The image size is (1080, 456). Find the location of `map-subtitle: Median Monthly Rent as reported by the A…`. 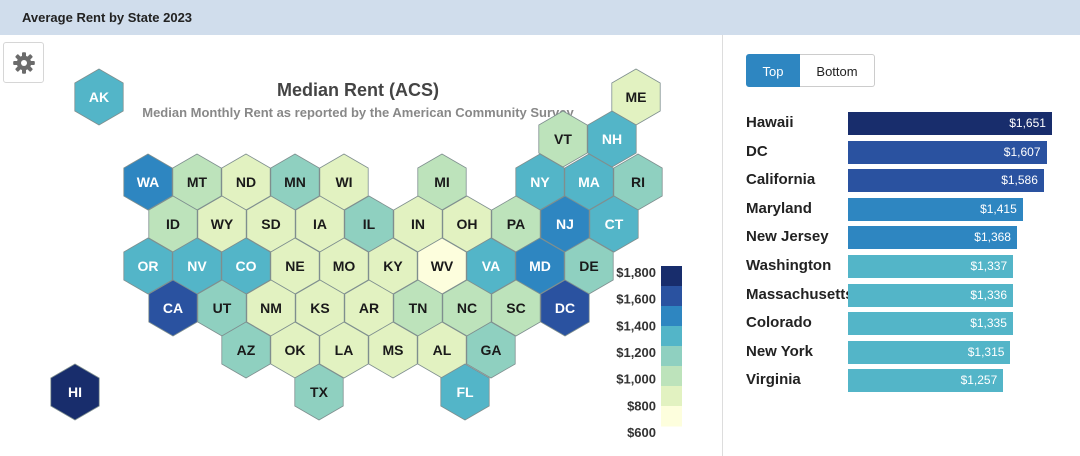

map-subtitle: Median Monthly Rent as reported by the A… is located at coordinates (358, 112).